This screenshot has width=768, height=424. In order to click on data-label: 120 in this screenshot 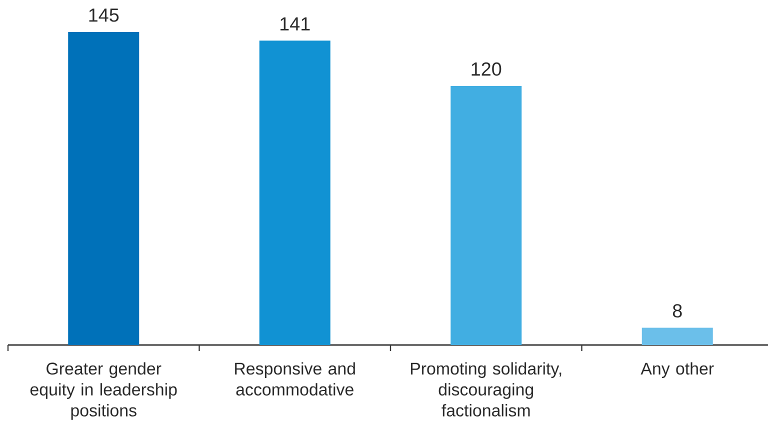, I will do `click(487, 69)`.